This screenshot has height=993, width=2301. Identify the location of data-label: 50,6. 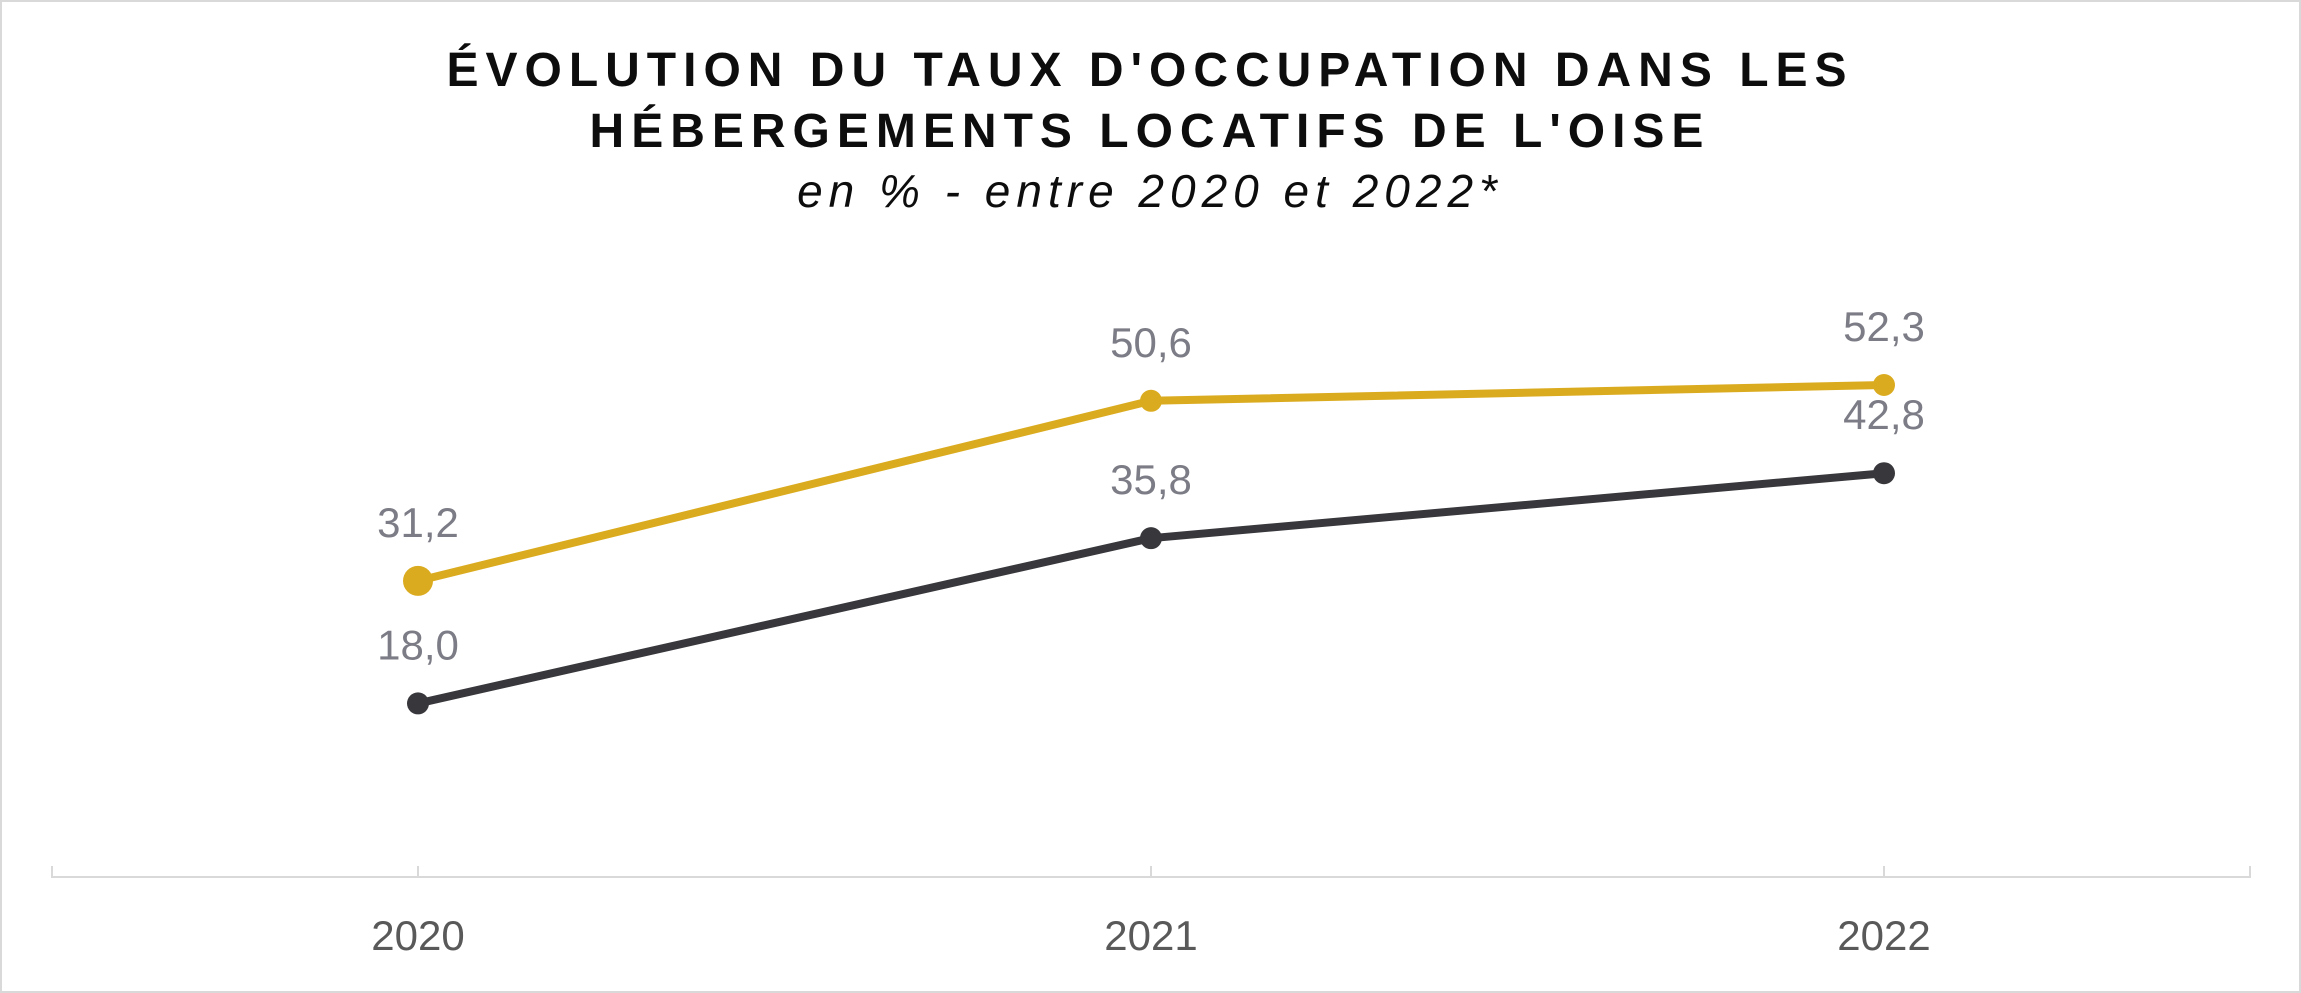
(1151, 342).